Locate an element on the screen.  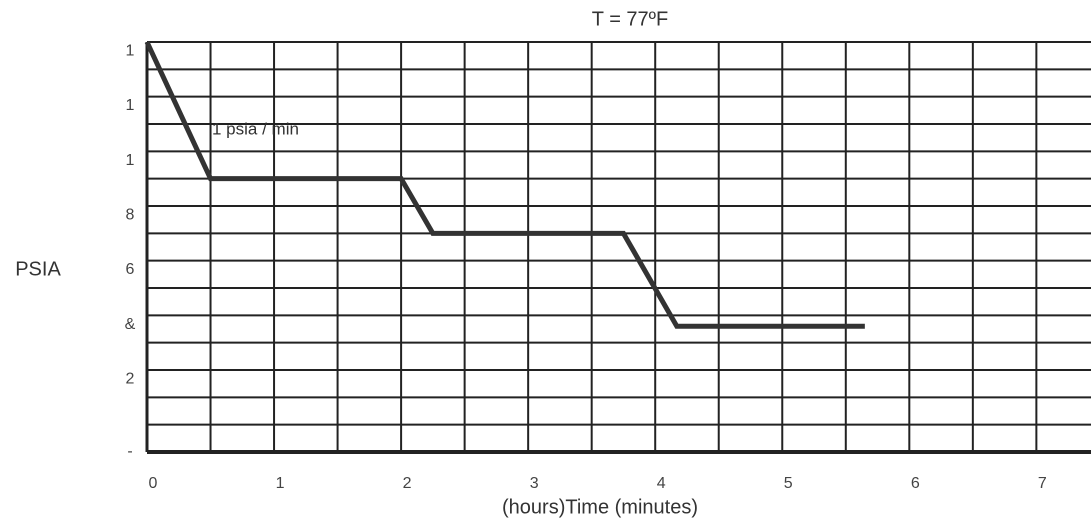
x-tick-label: 5 is located at coordinates (788, 483).